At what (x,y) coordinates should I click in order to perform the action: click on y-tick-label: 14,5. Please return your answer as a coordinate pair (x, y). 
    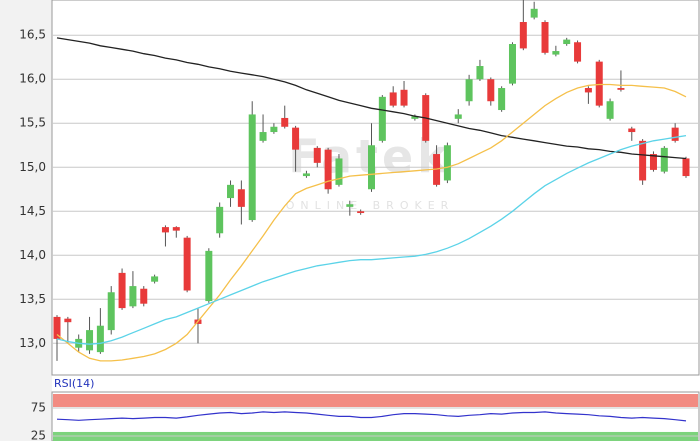
    Looking at the image, I should click on (32, 211).